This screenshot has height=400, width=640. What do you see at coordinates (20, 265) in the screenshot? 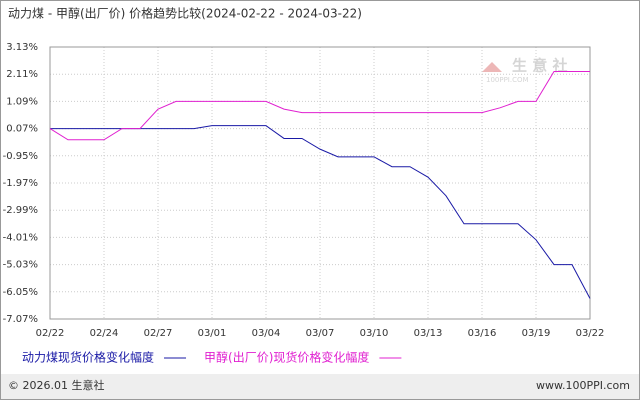
I see `y-tick-label: -5.03%` at bounding box center [20, 265].